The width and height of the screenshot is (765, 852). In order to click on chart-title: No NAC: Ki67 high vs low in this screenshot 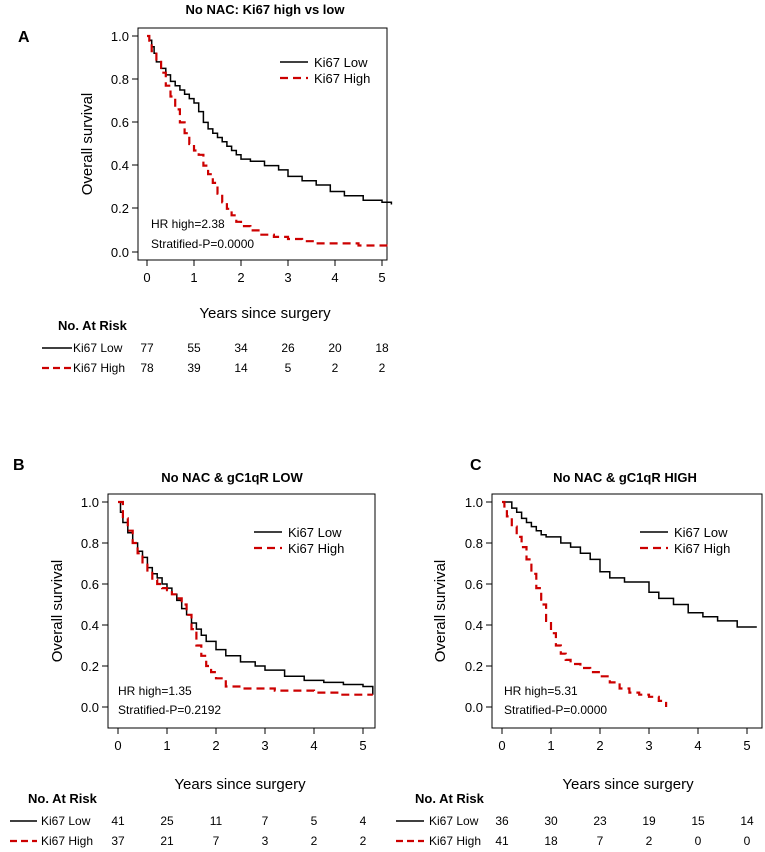, I will do `click(266, 9)`.